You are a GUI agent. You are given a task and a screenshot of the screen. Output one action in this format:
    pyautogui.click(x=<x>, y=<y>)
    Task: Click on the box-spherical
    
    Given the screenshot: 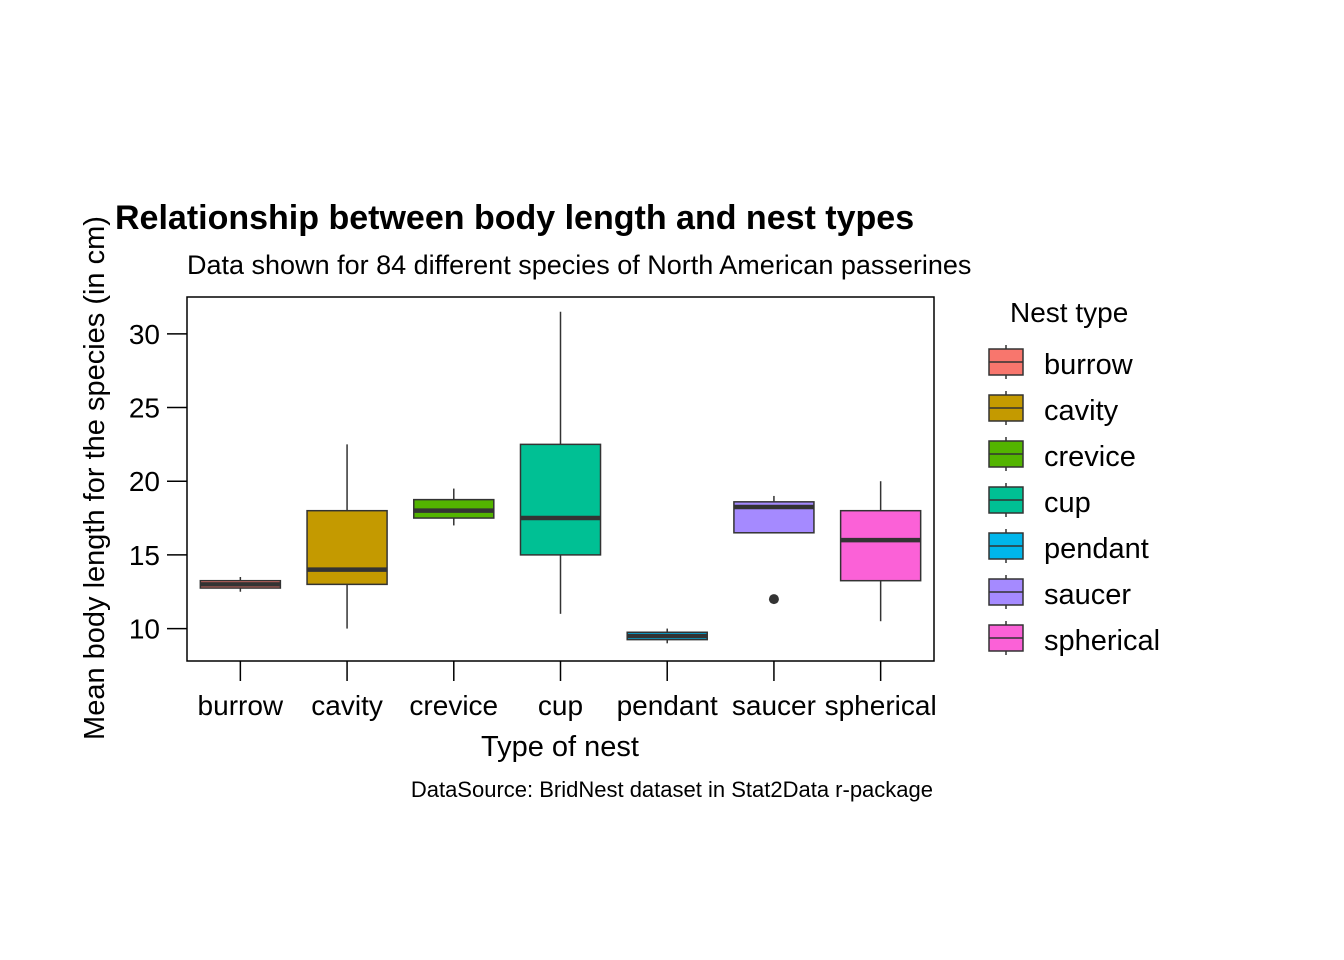 What is the action you would take?
    pyautogui.click(x=880, y=551)
    